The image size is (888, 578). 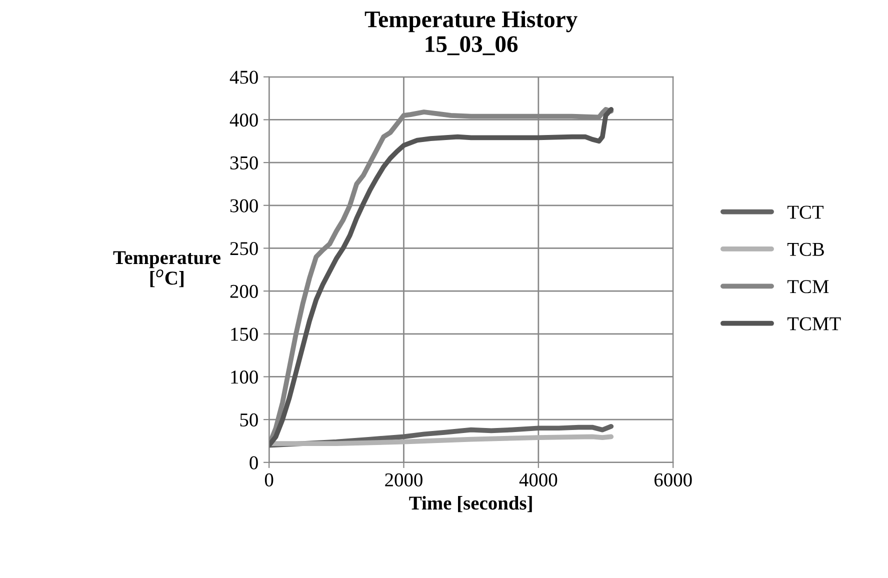 I want to click on x-tick-label: 4000, so click(x=538, y=479).